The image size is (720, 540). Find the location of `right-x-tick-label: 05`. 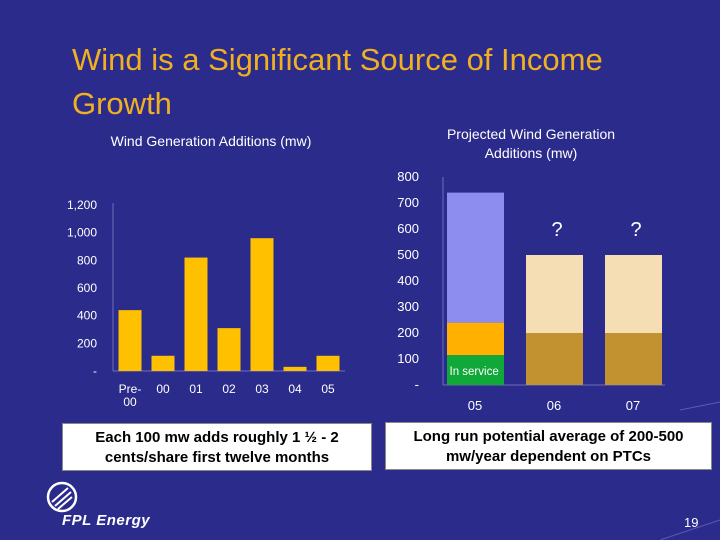

right-x-tick-label: 05 is located at coordinates (475, 405).